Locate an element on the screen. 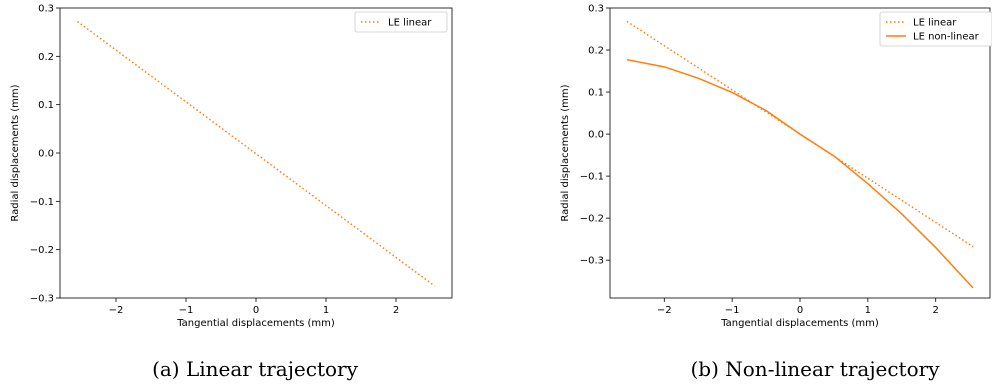  caption-a: (a) Linear trajectory is located at coordinates (255, 369).